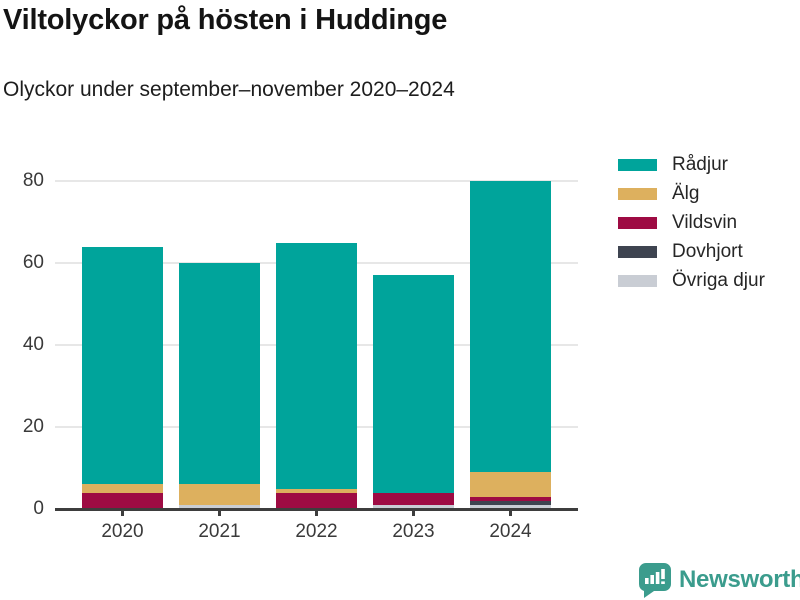  What do you see at coordinates (219, 506) in the screenshot?
I see `bar-2021-Övriga djur` at bounding box center [219, 506].